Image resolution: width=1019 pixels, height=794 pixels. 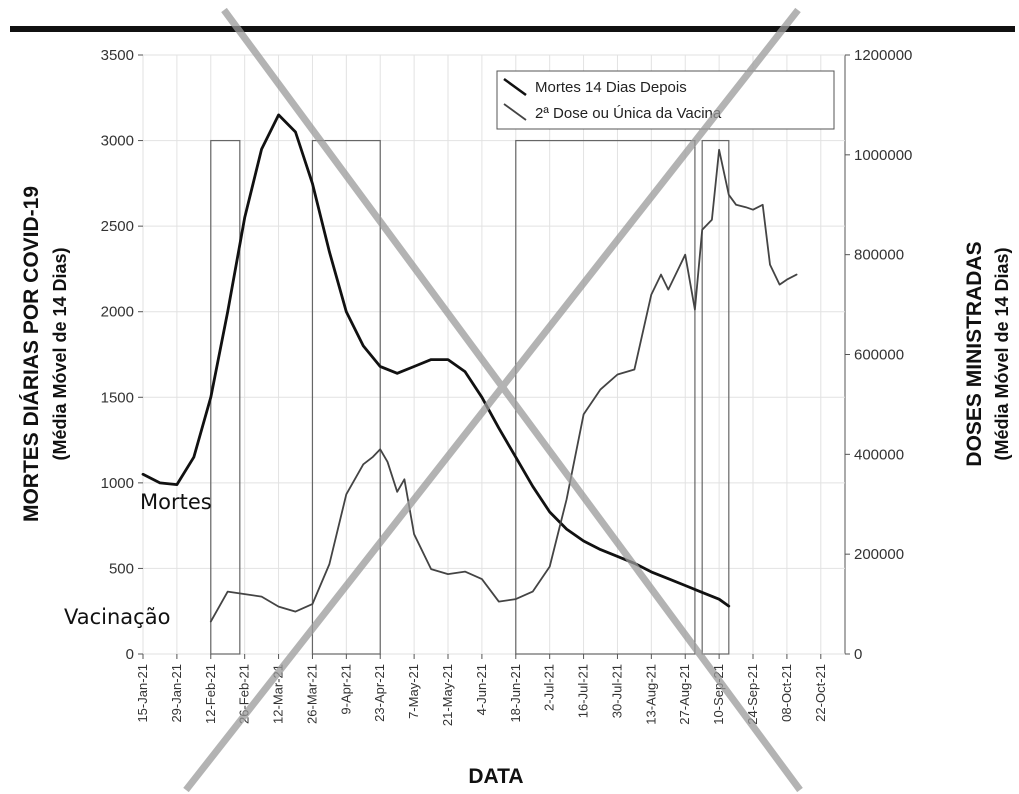 I want to click on x-tick-label: 21-May-21, so click(x=447, y=695).